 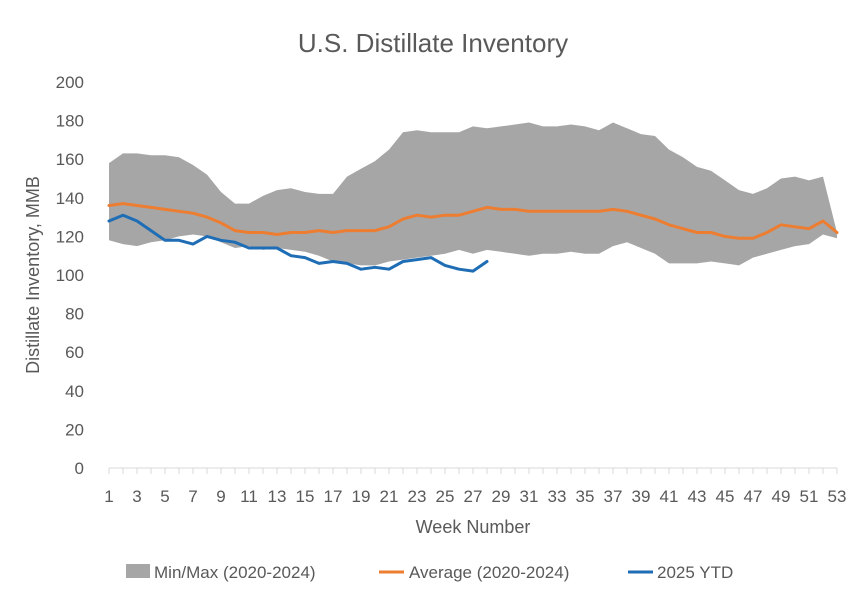 What do you see at coordinates (473, 496) in the screenshot?
I see `x-tick-label: 27` at bounding box center [473, 496].